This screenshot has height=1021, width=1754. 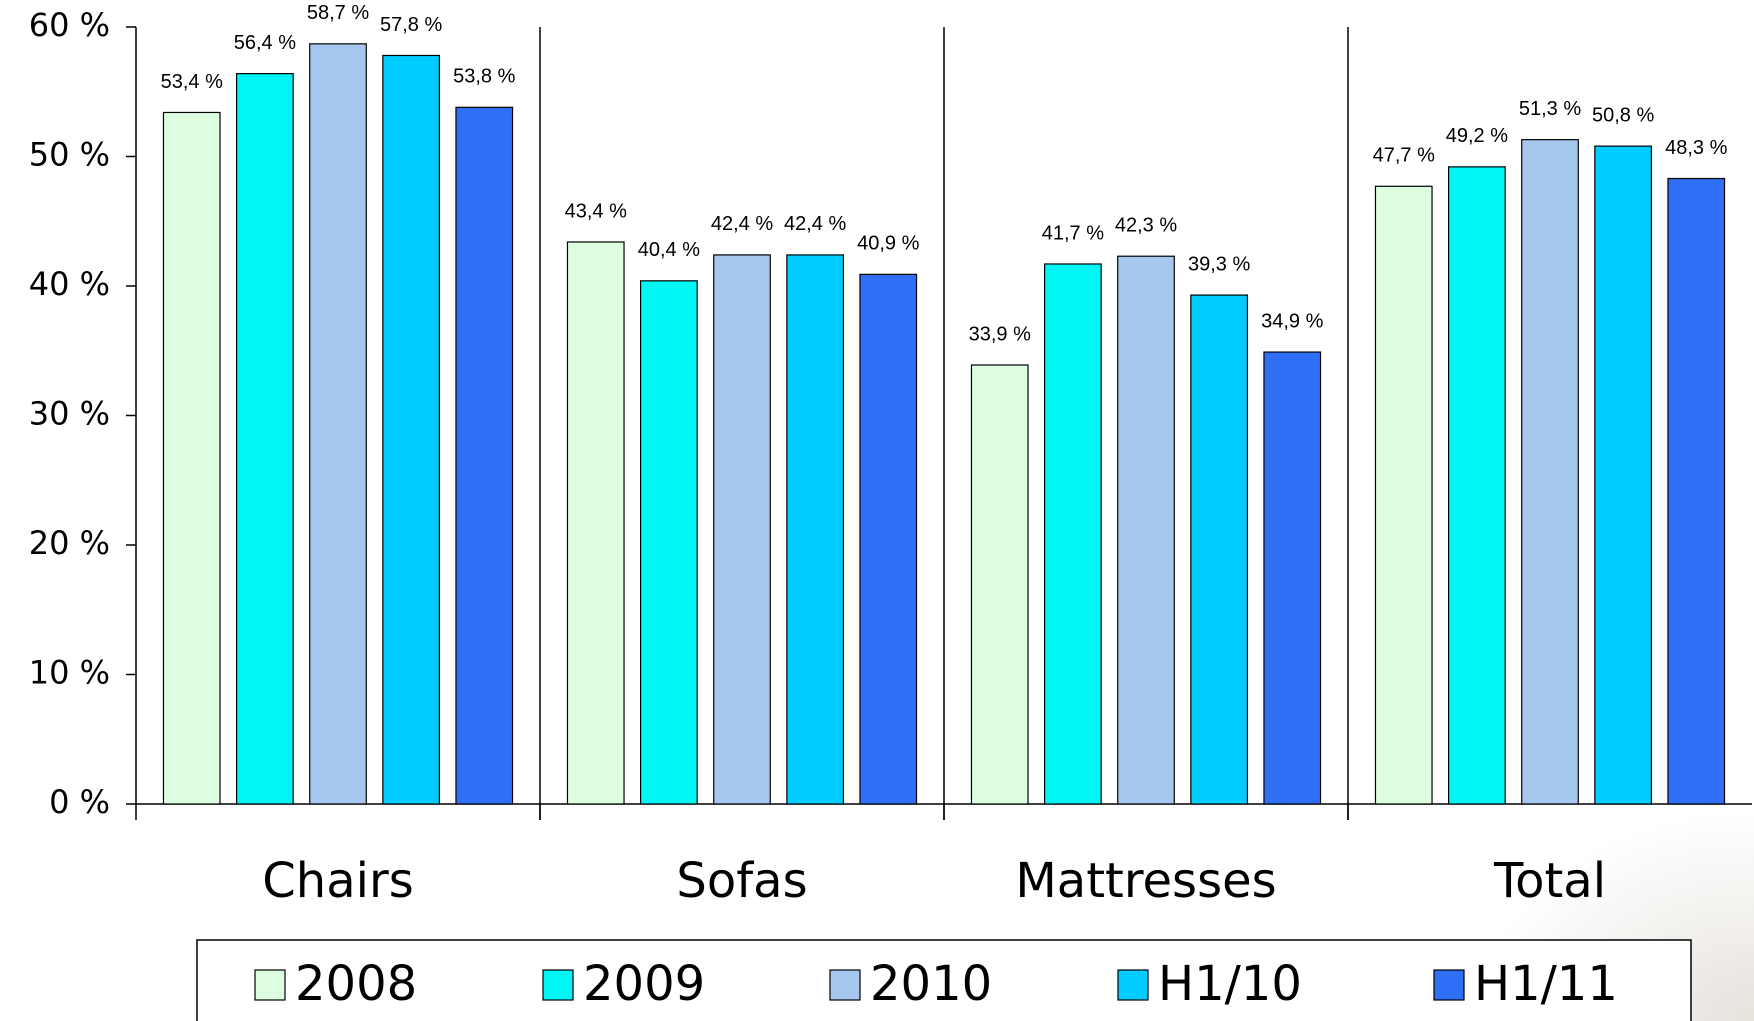 I want to click on x-tick-label: Total, so click(x=1549, y=881).